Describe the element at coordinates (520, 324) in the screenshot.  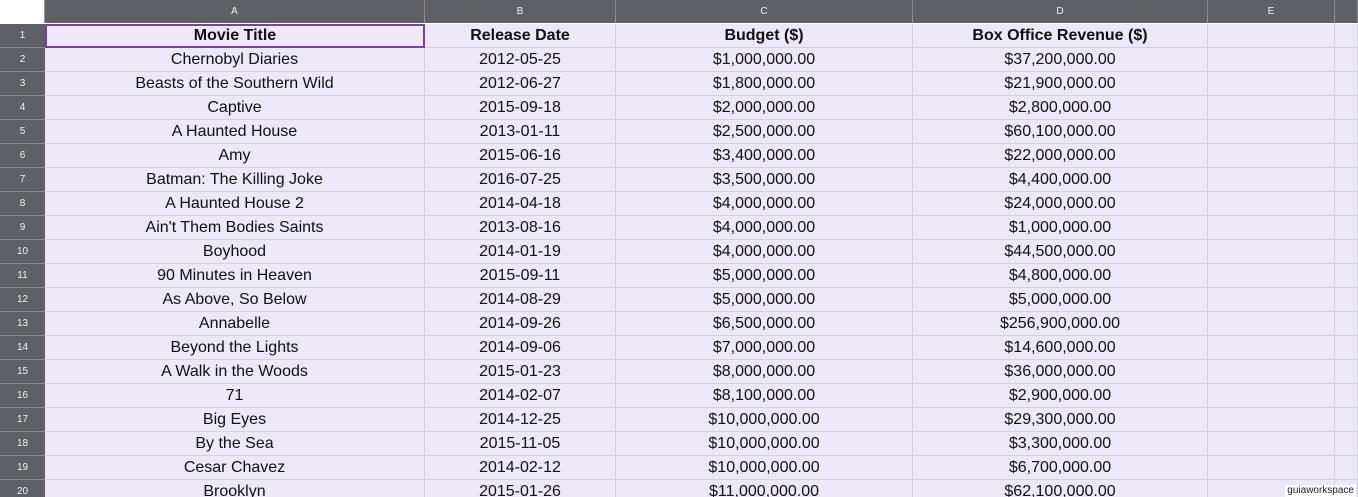
I see `cell-release-date: 2014-09-26` at that location.